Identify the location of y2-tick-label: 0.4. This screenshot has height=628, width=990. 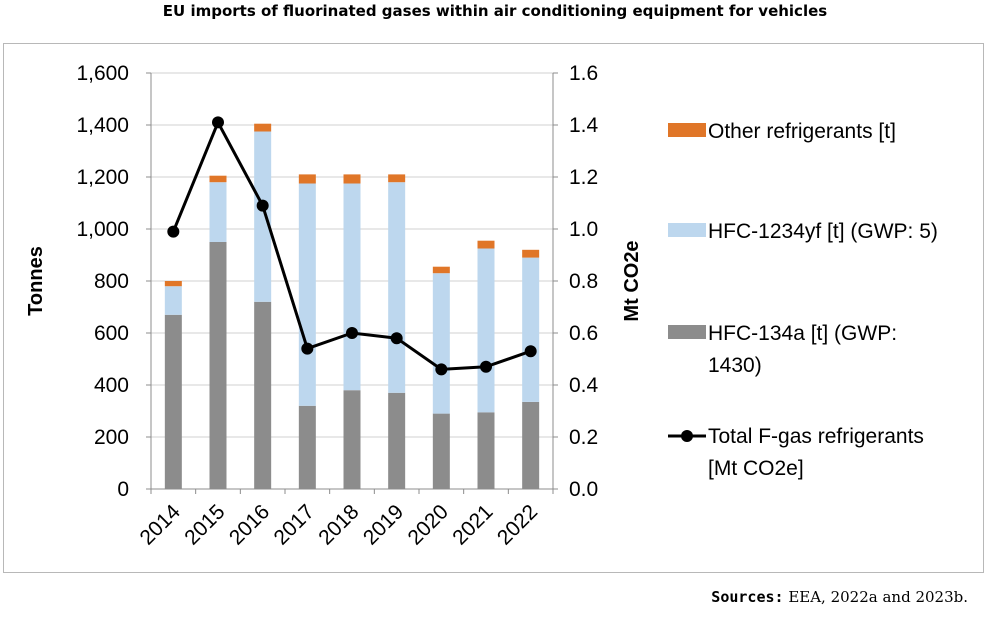
(584, 385).